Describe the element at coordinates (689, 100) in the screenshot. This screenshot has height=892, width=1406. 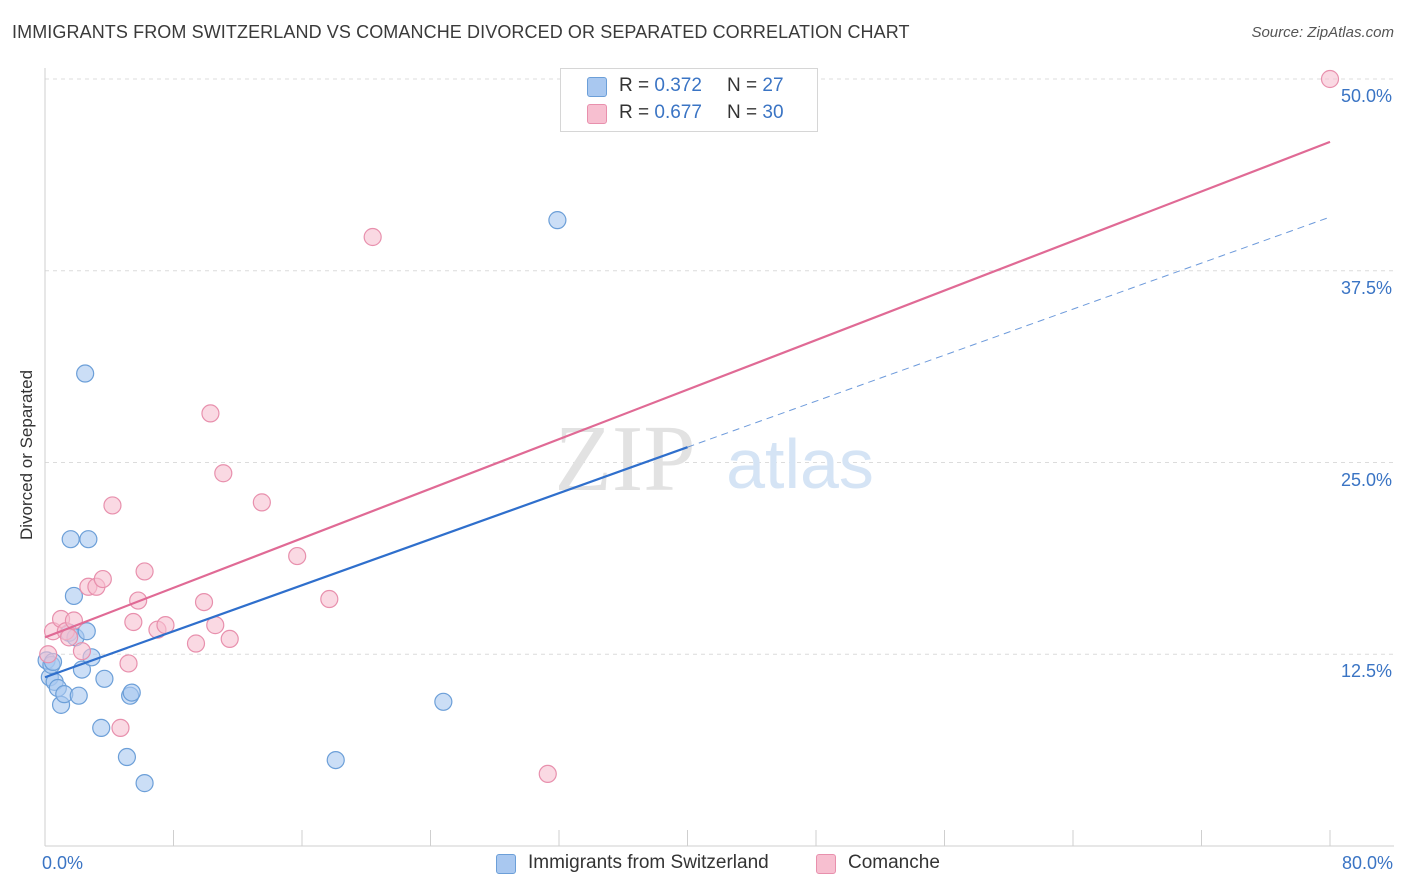
I see `legend: R = 0.372 N = 27 R = 0.677 N = 30` at that location.